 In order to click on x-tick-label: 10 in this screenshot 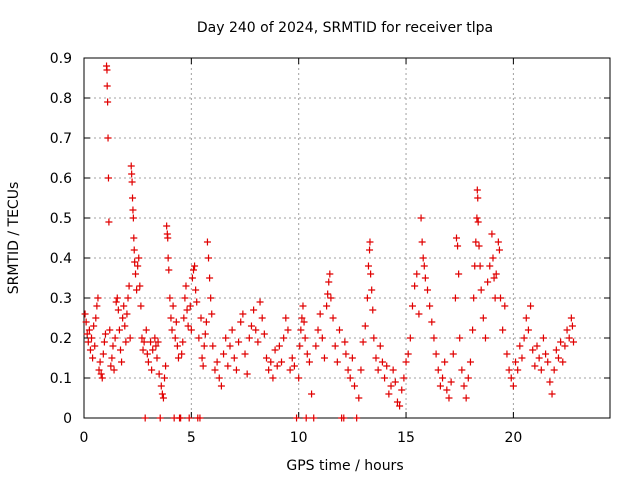, I will do `click(299, 438)`.